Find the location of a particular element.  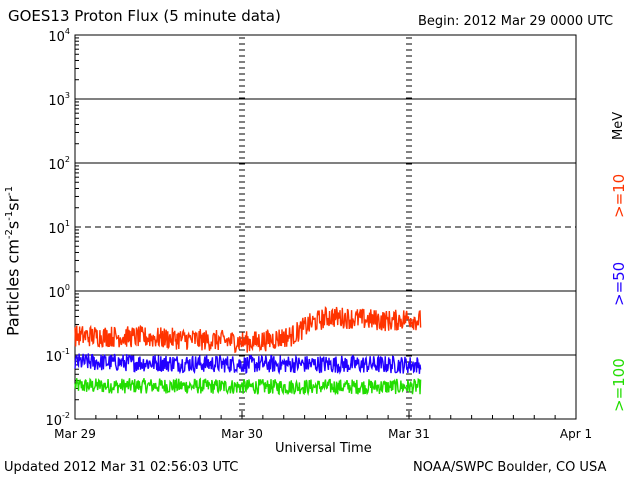

series-line-ge100 is located at coordinates (248, 387).